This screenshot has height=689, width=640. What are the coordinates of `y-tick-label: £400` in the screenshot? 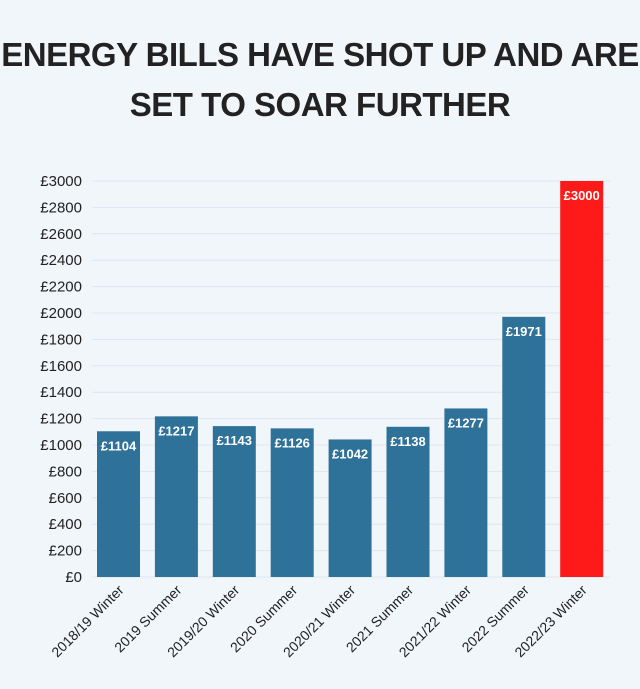 It's located at (65, 524).